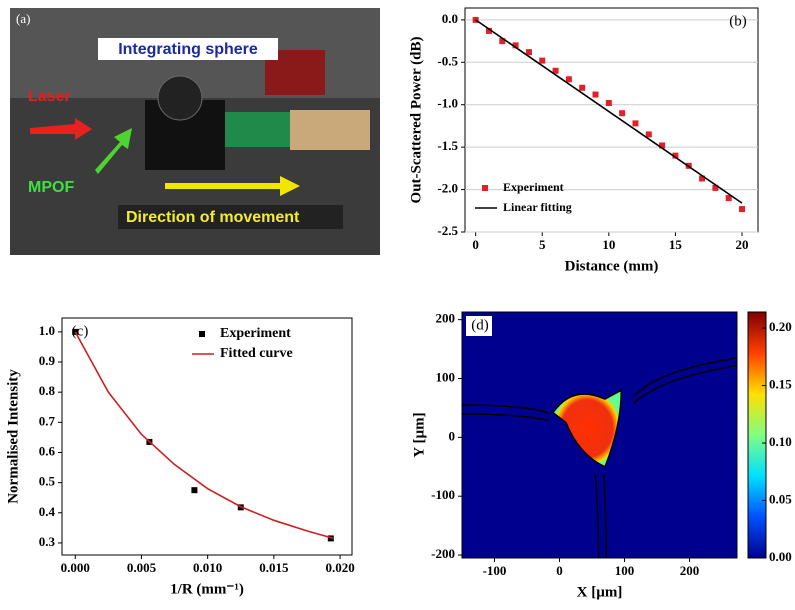 The height and width of the screenshot is (610, 795). I want to click on legend-swatch, so click(202, 334).